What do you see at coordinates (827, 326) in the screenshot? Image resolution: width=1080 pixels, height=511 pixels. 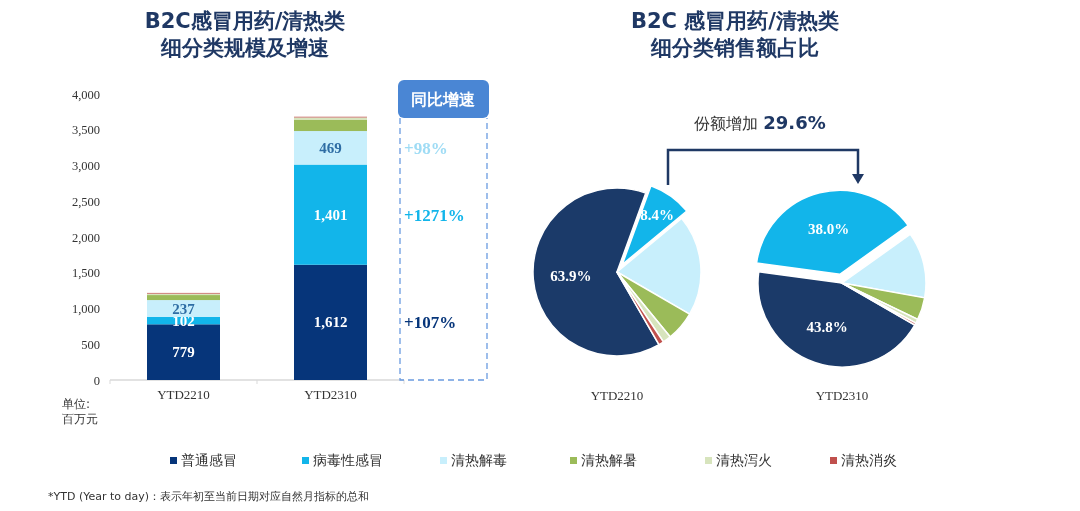 I see `data-label: 43.8%` at bounding box center [827, 326].